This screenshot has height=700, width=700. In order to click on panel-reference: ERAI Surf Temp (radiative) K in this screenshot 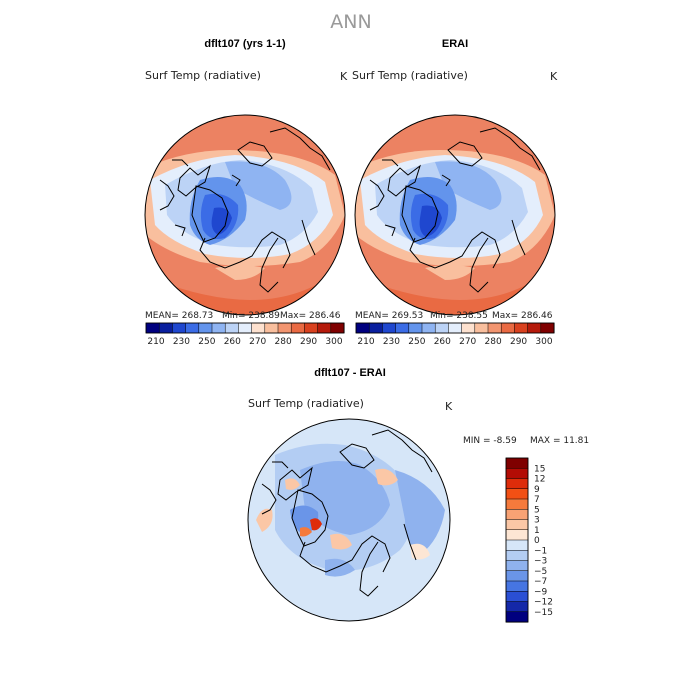, I will do `click(455, 192)`.